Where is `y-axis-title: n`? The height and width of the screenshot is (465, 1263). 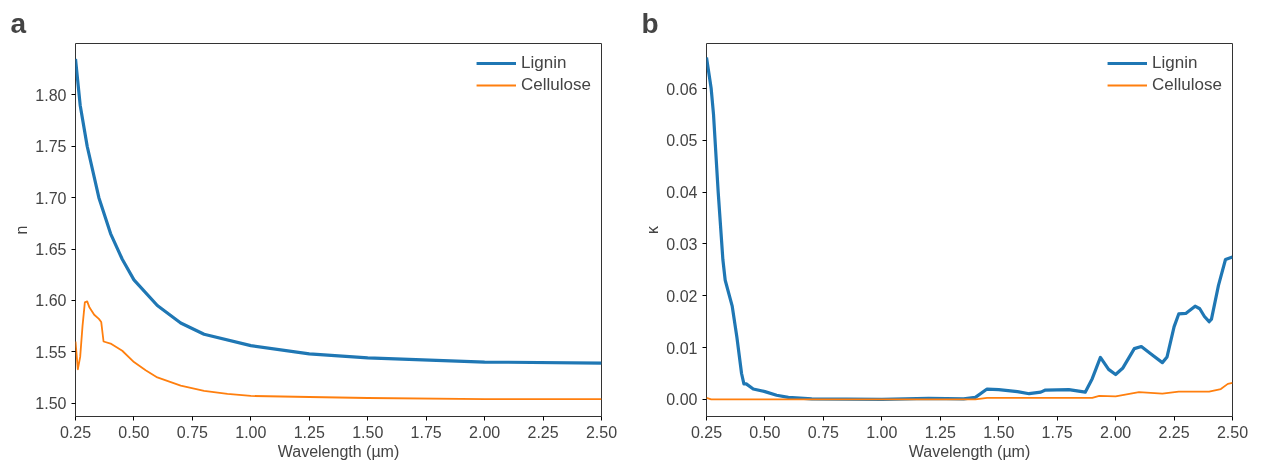 y-axis-title: n is located at coordinates (22, 230).